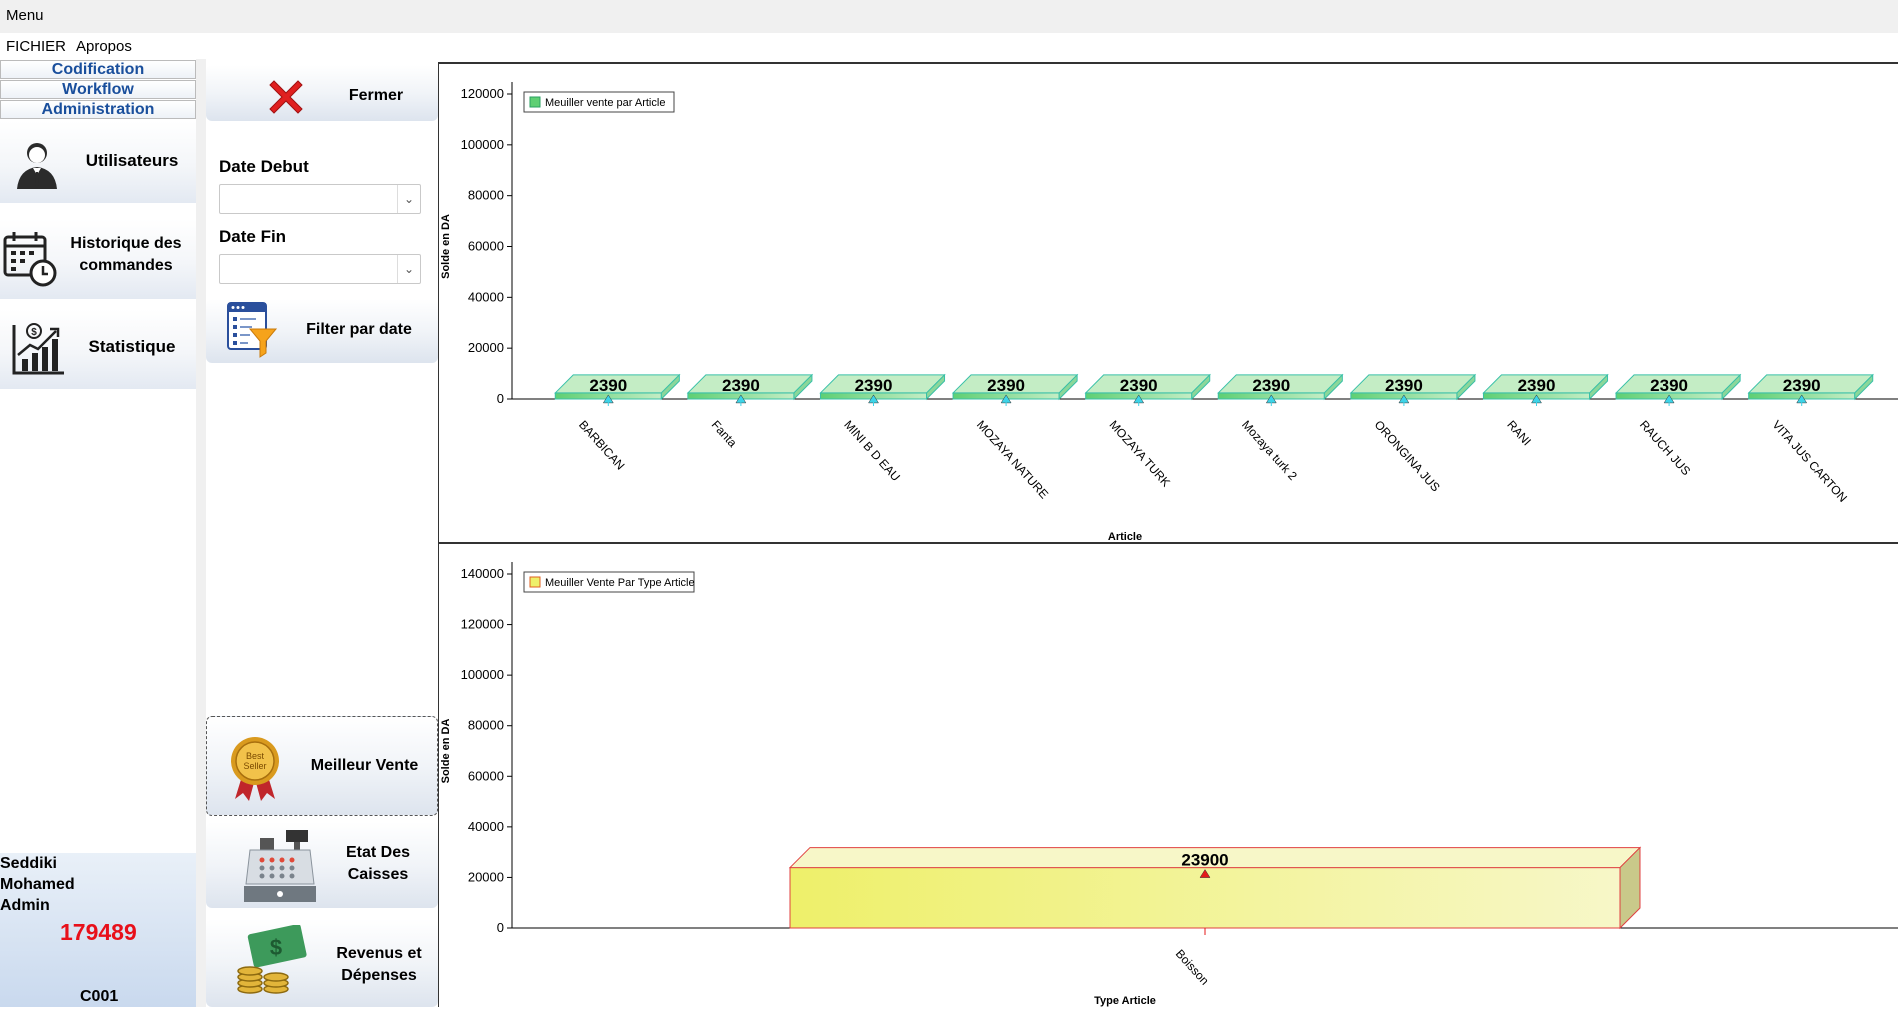 Image resolution: width=1898 pixels, height=1012 pixels. What do you see at coordinates (98, 69) in the screenshot?
I see `section-codification: Codification` at bounding box center [98, 69].